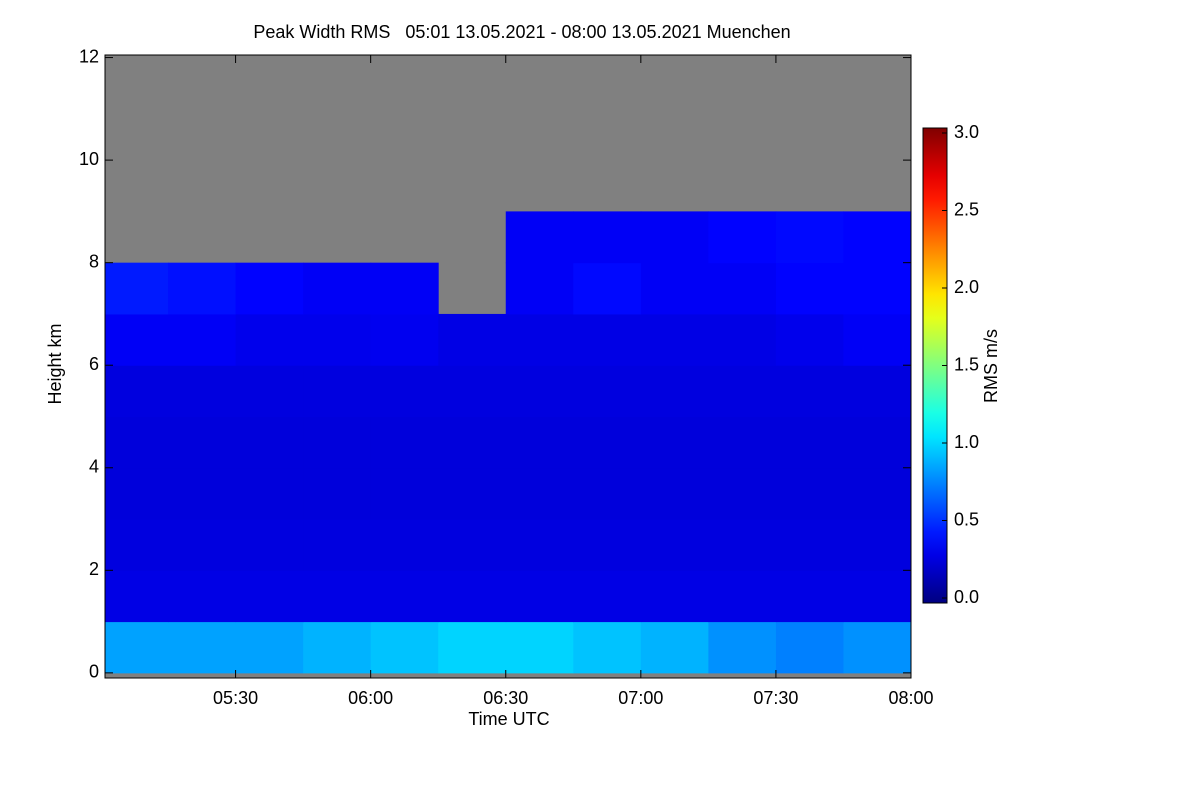  I want to click on colorbar-tick-label: 2.5, so click(966, 209).